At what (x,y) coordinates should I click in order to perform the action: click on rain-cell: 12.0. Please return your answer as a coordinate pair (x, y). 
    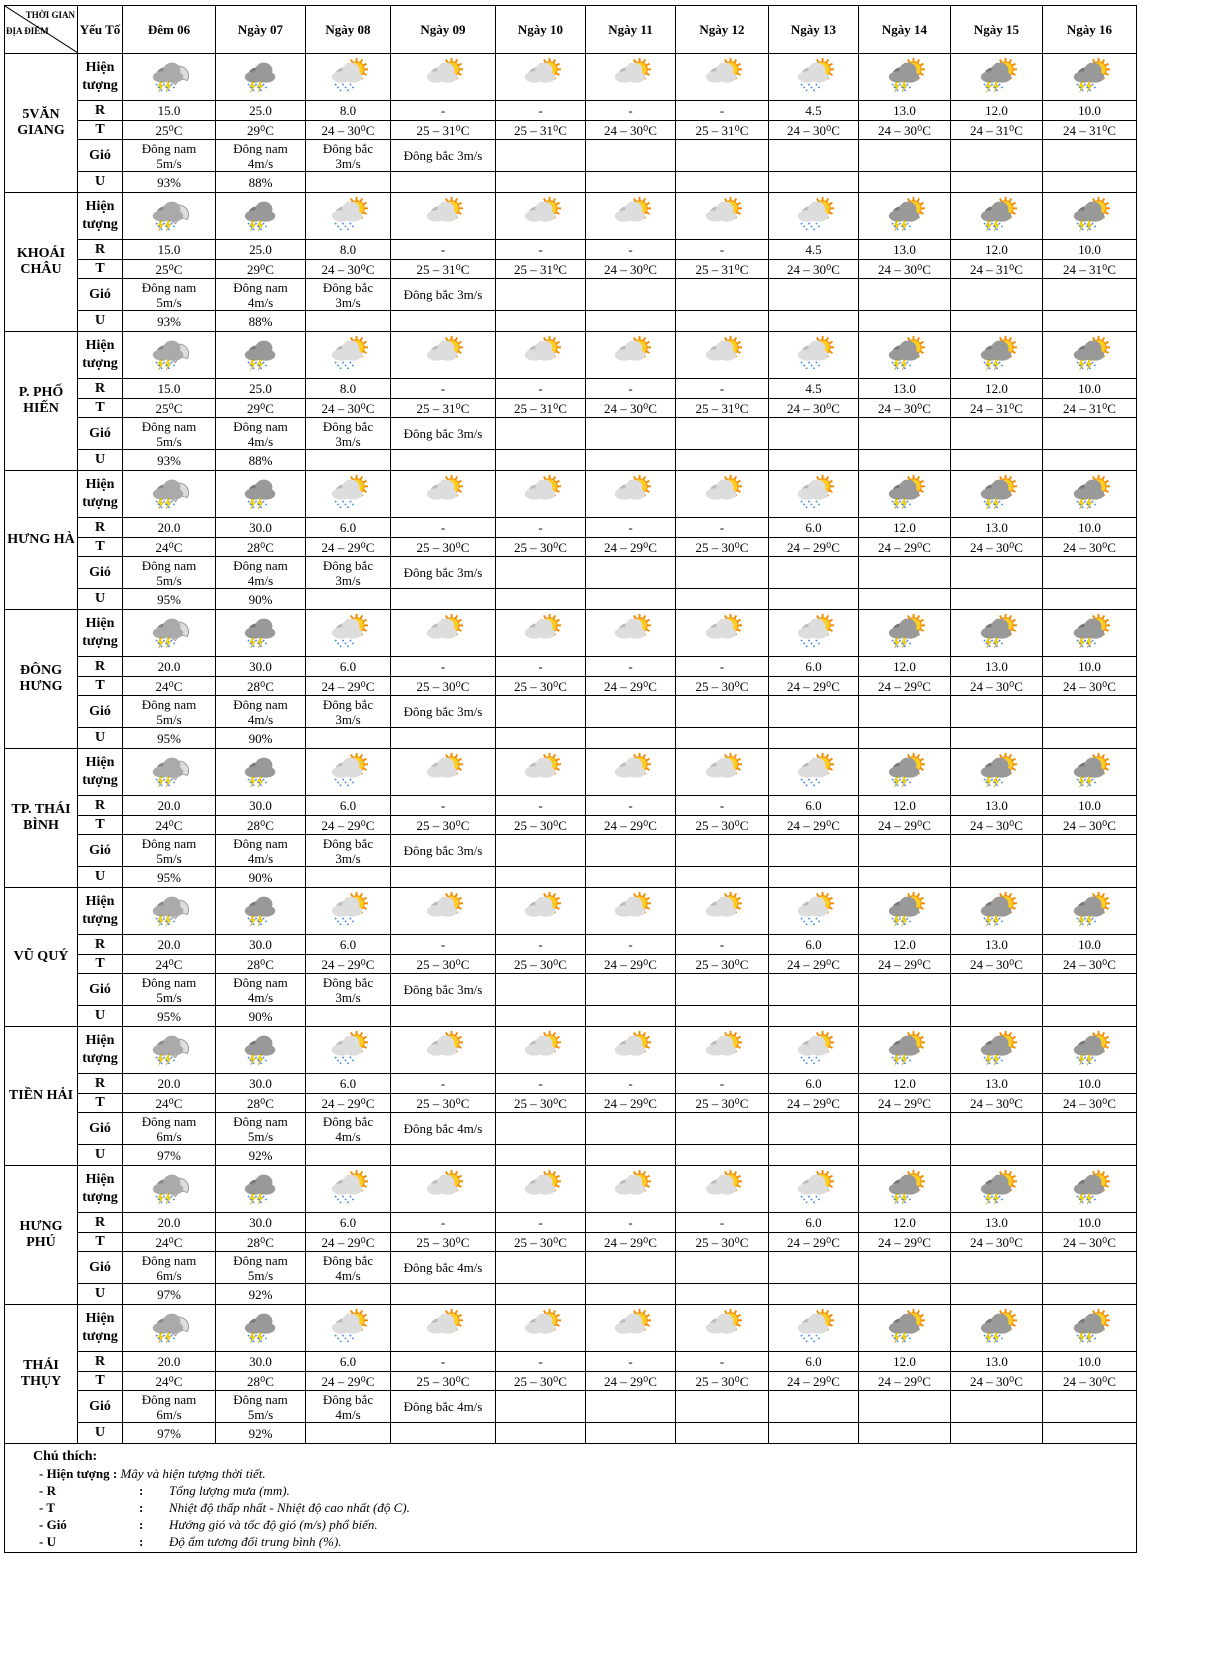
    Looking at the image, I should click on (904, 1222).